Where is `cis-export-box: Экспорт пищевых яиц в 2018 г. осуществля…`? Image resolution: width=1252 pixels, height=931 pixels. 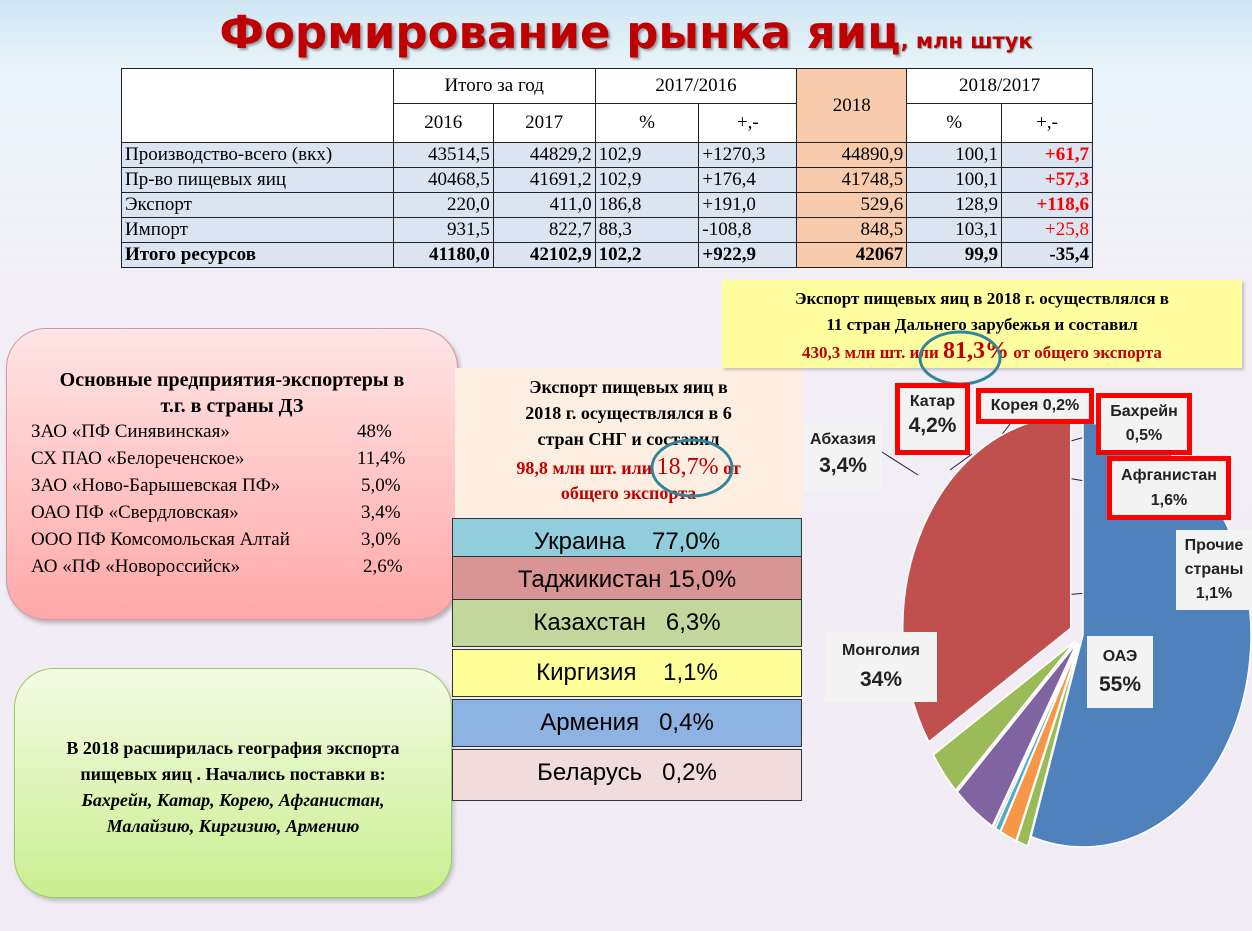
cis-export-box: Экспорт пищевых яиц в 2018 г. осуществля… is located at coordinates (628, 443).